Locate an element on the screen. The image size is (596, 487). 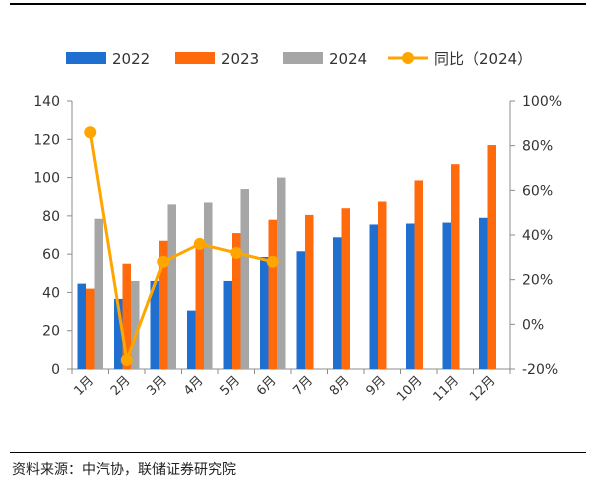
bottom-rule is located at coordinates (298, 452).